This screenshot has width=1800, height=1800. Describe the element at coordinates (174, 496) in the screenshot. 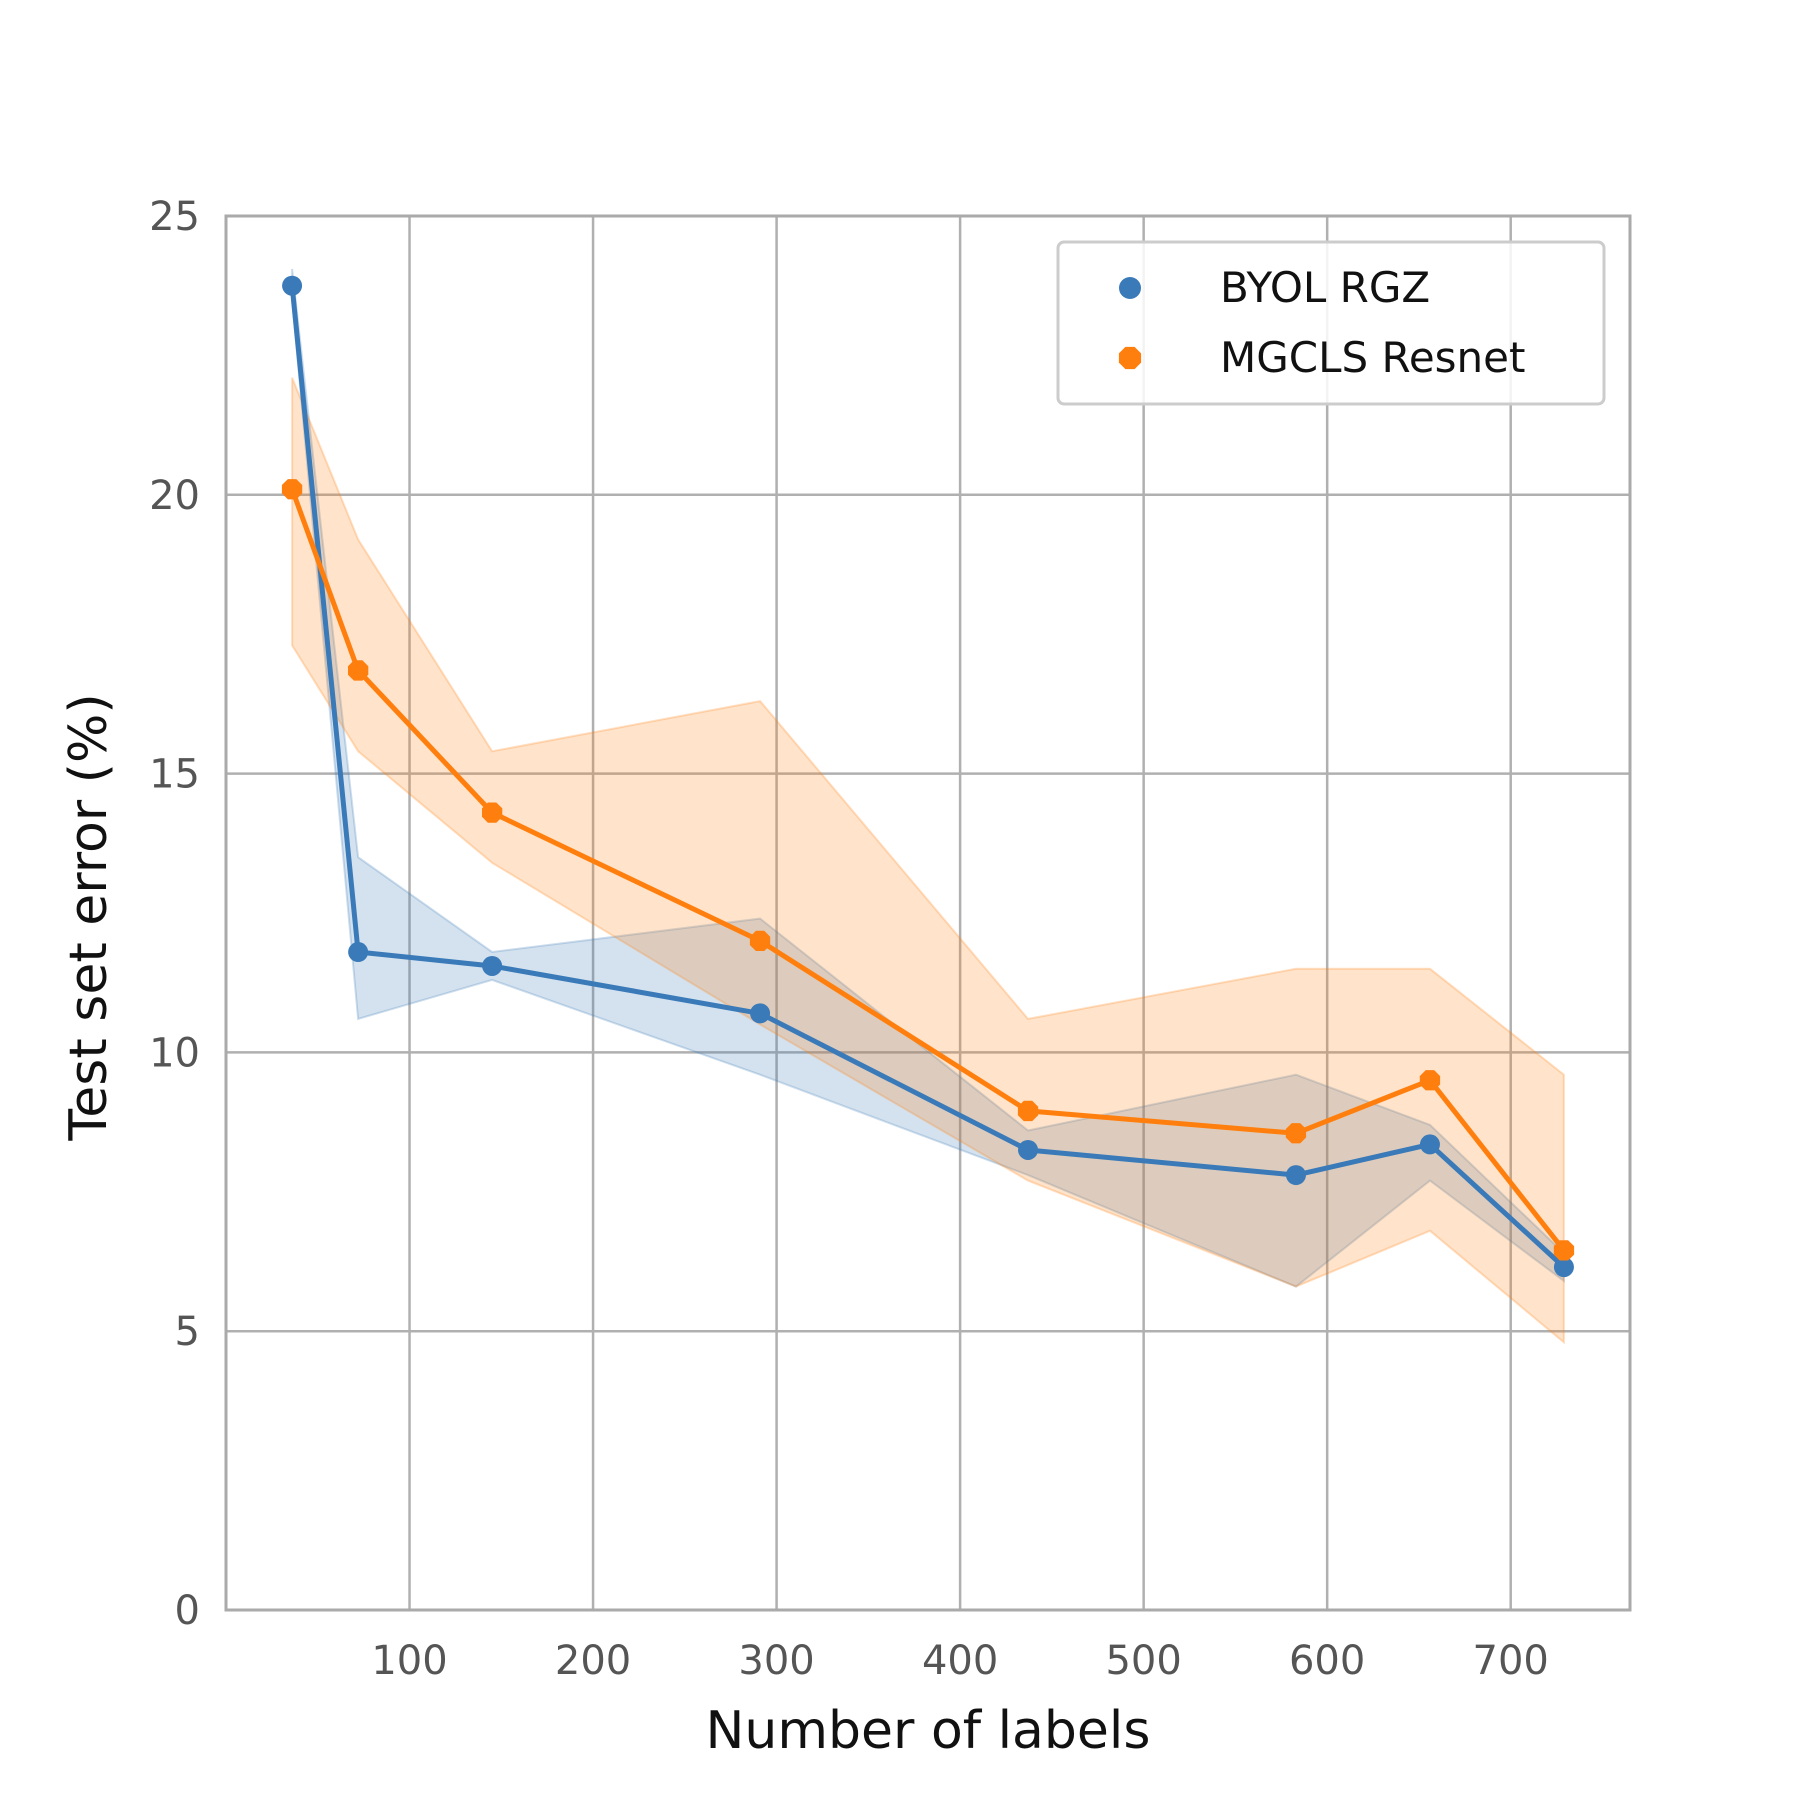

I see `y-tick-label-20: 20` at that location.